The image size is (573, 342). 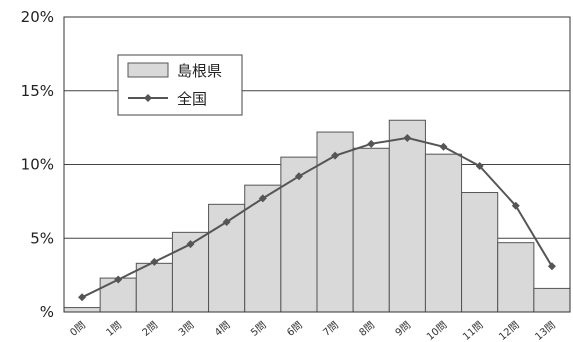 I want to click on y-axis-ticks: % 5% 10% 15% 20%, so click(x=37, y=164).